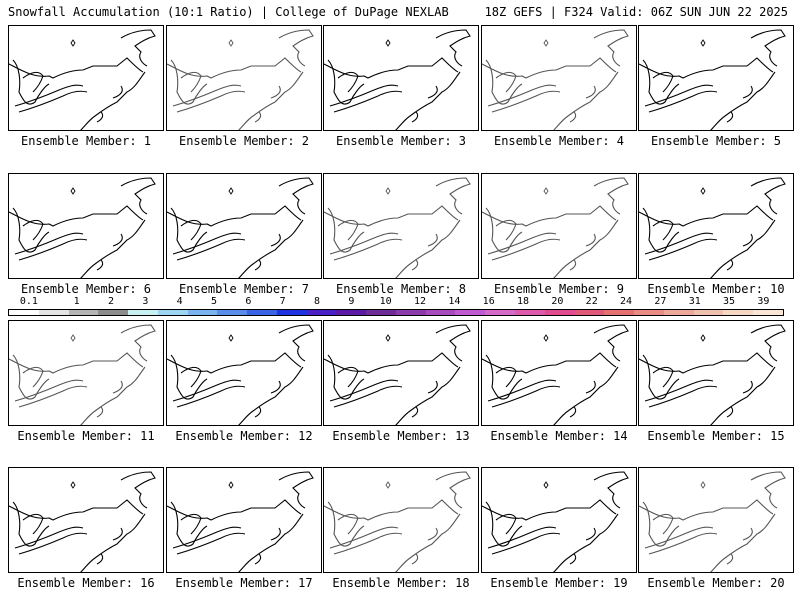  I want to click on colorbar-tick-label: 7, so click(282, 301).